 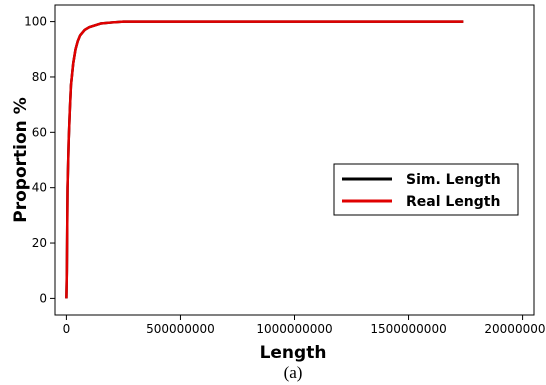 I want to click on x-tick-label: 1000000000, so click(x=294, y=329).